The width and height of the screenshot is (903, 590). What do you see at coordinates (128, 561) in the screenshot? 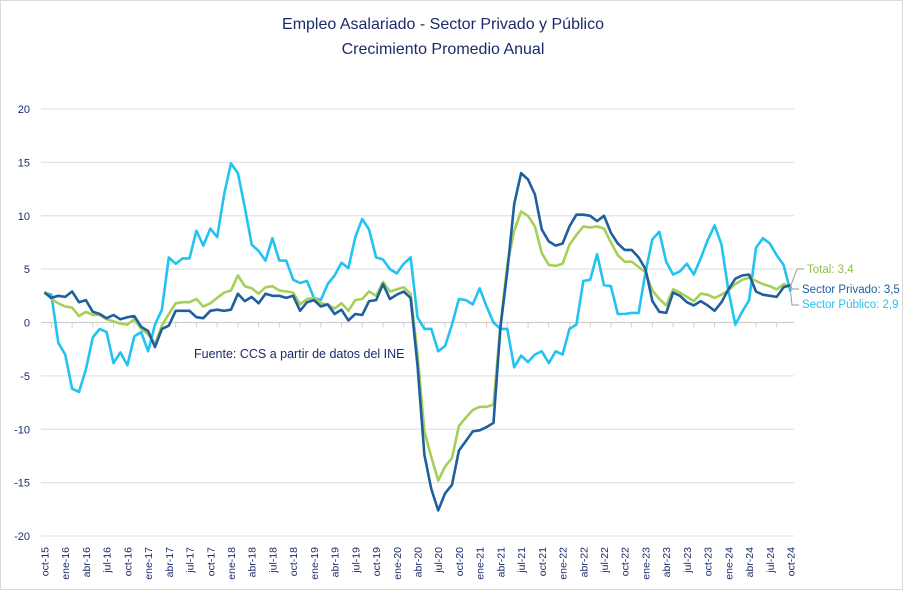
I see `x-tick-label: oct-16` at bounding box center [128, 561].